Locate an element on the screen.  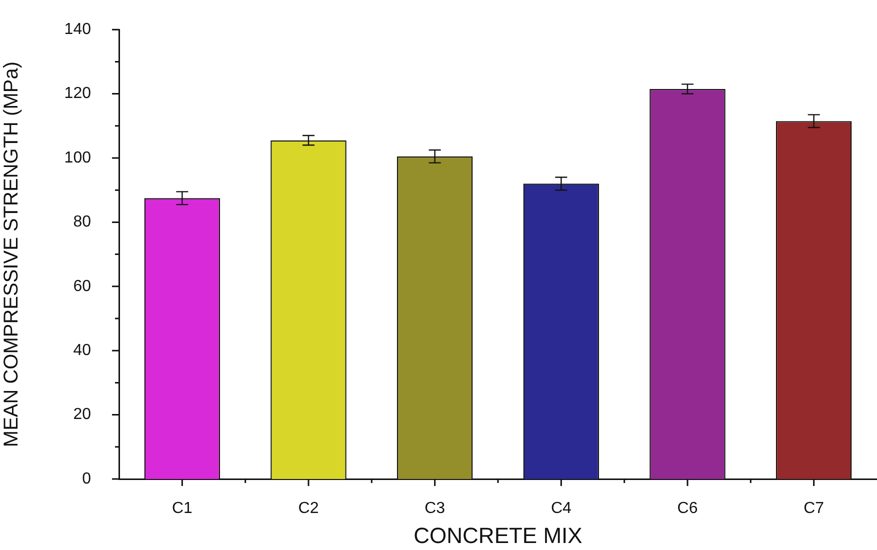
x-tick-label: C6 is located at coordinates (687, 509).